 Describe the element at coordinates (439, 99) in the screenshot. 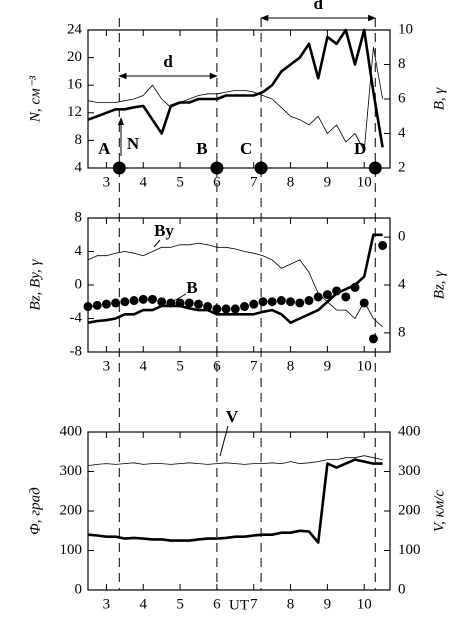

I see `y2-axis-label: B, γ` at that location.